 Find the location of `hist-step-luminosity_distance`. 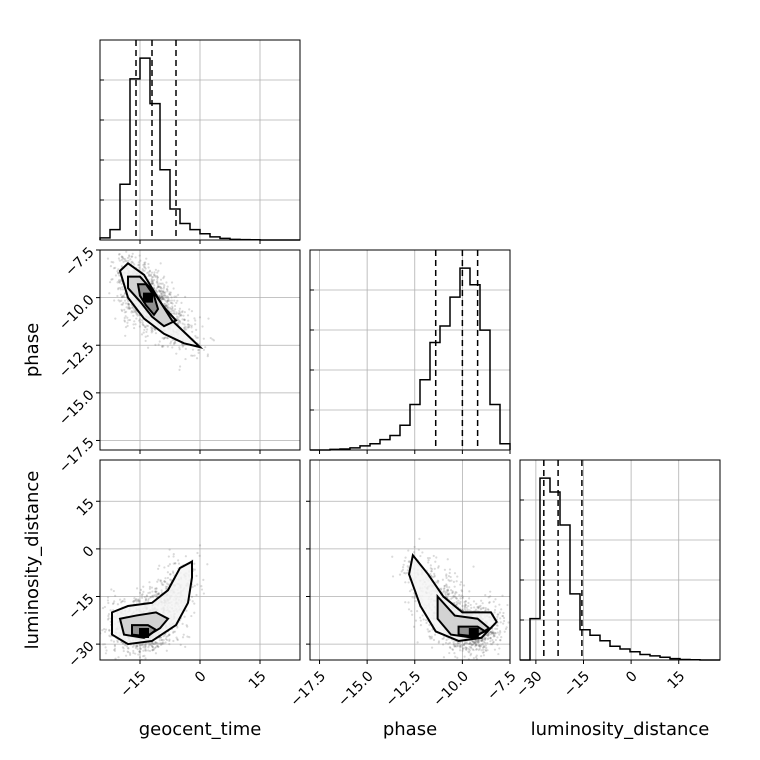

hist-step-luminosity_distance is located at coordinates (620, 569).